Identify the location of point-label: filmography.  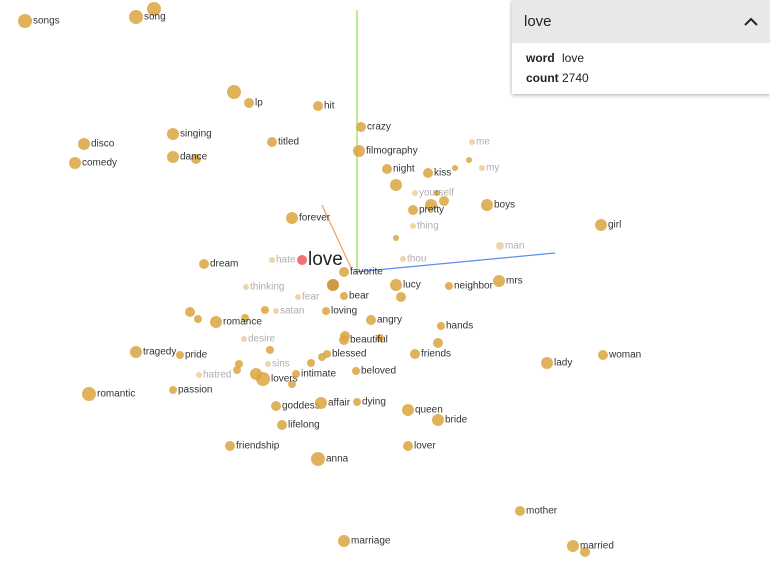
(392, 151).